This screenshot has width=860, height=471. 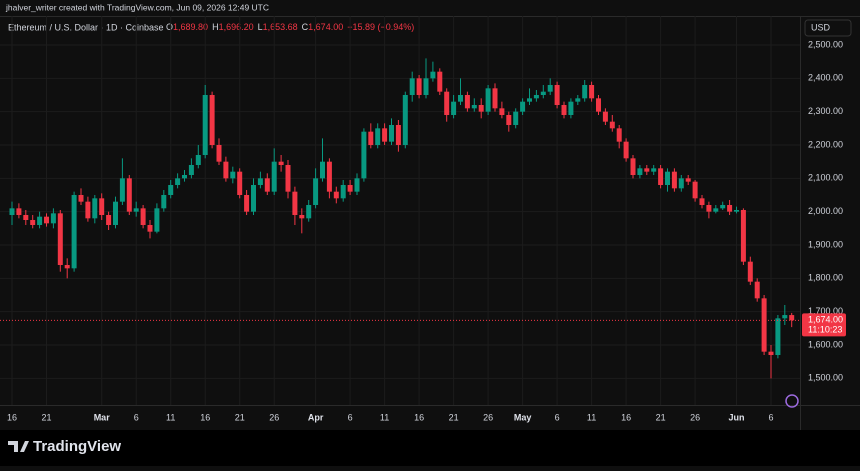 I want to click on y-tick-label: 2,400.00, so click(x=825, y=78).